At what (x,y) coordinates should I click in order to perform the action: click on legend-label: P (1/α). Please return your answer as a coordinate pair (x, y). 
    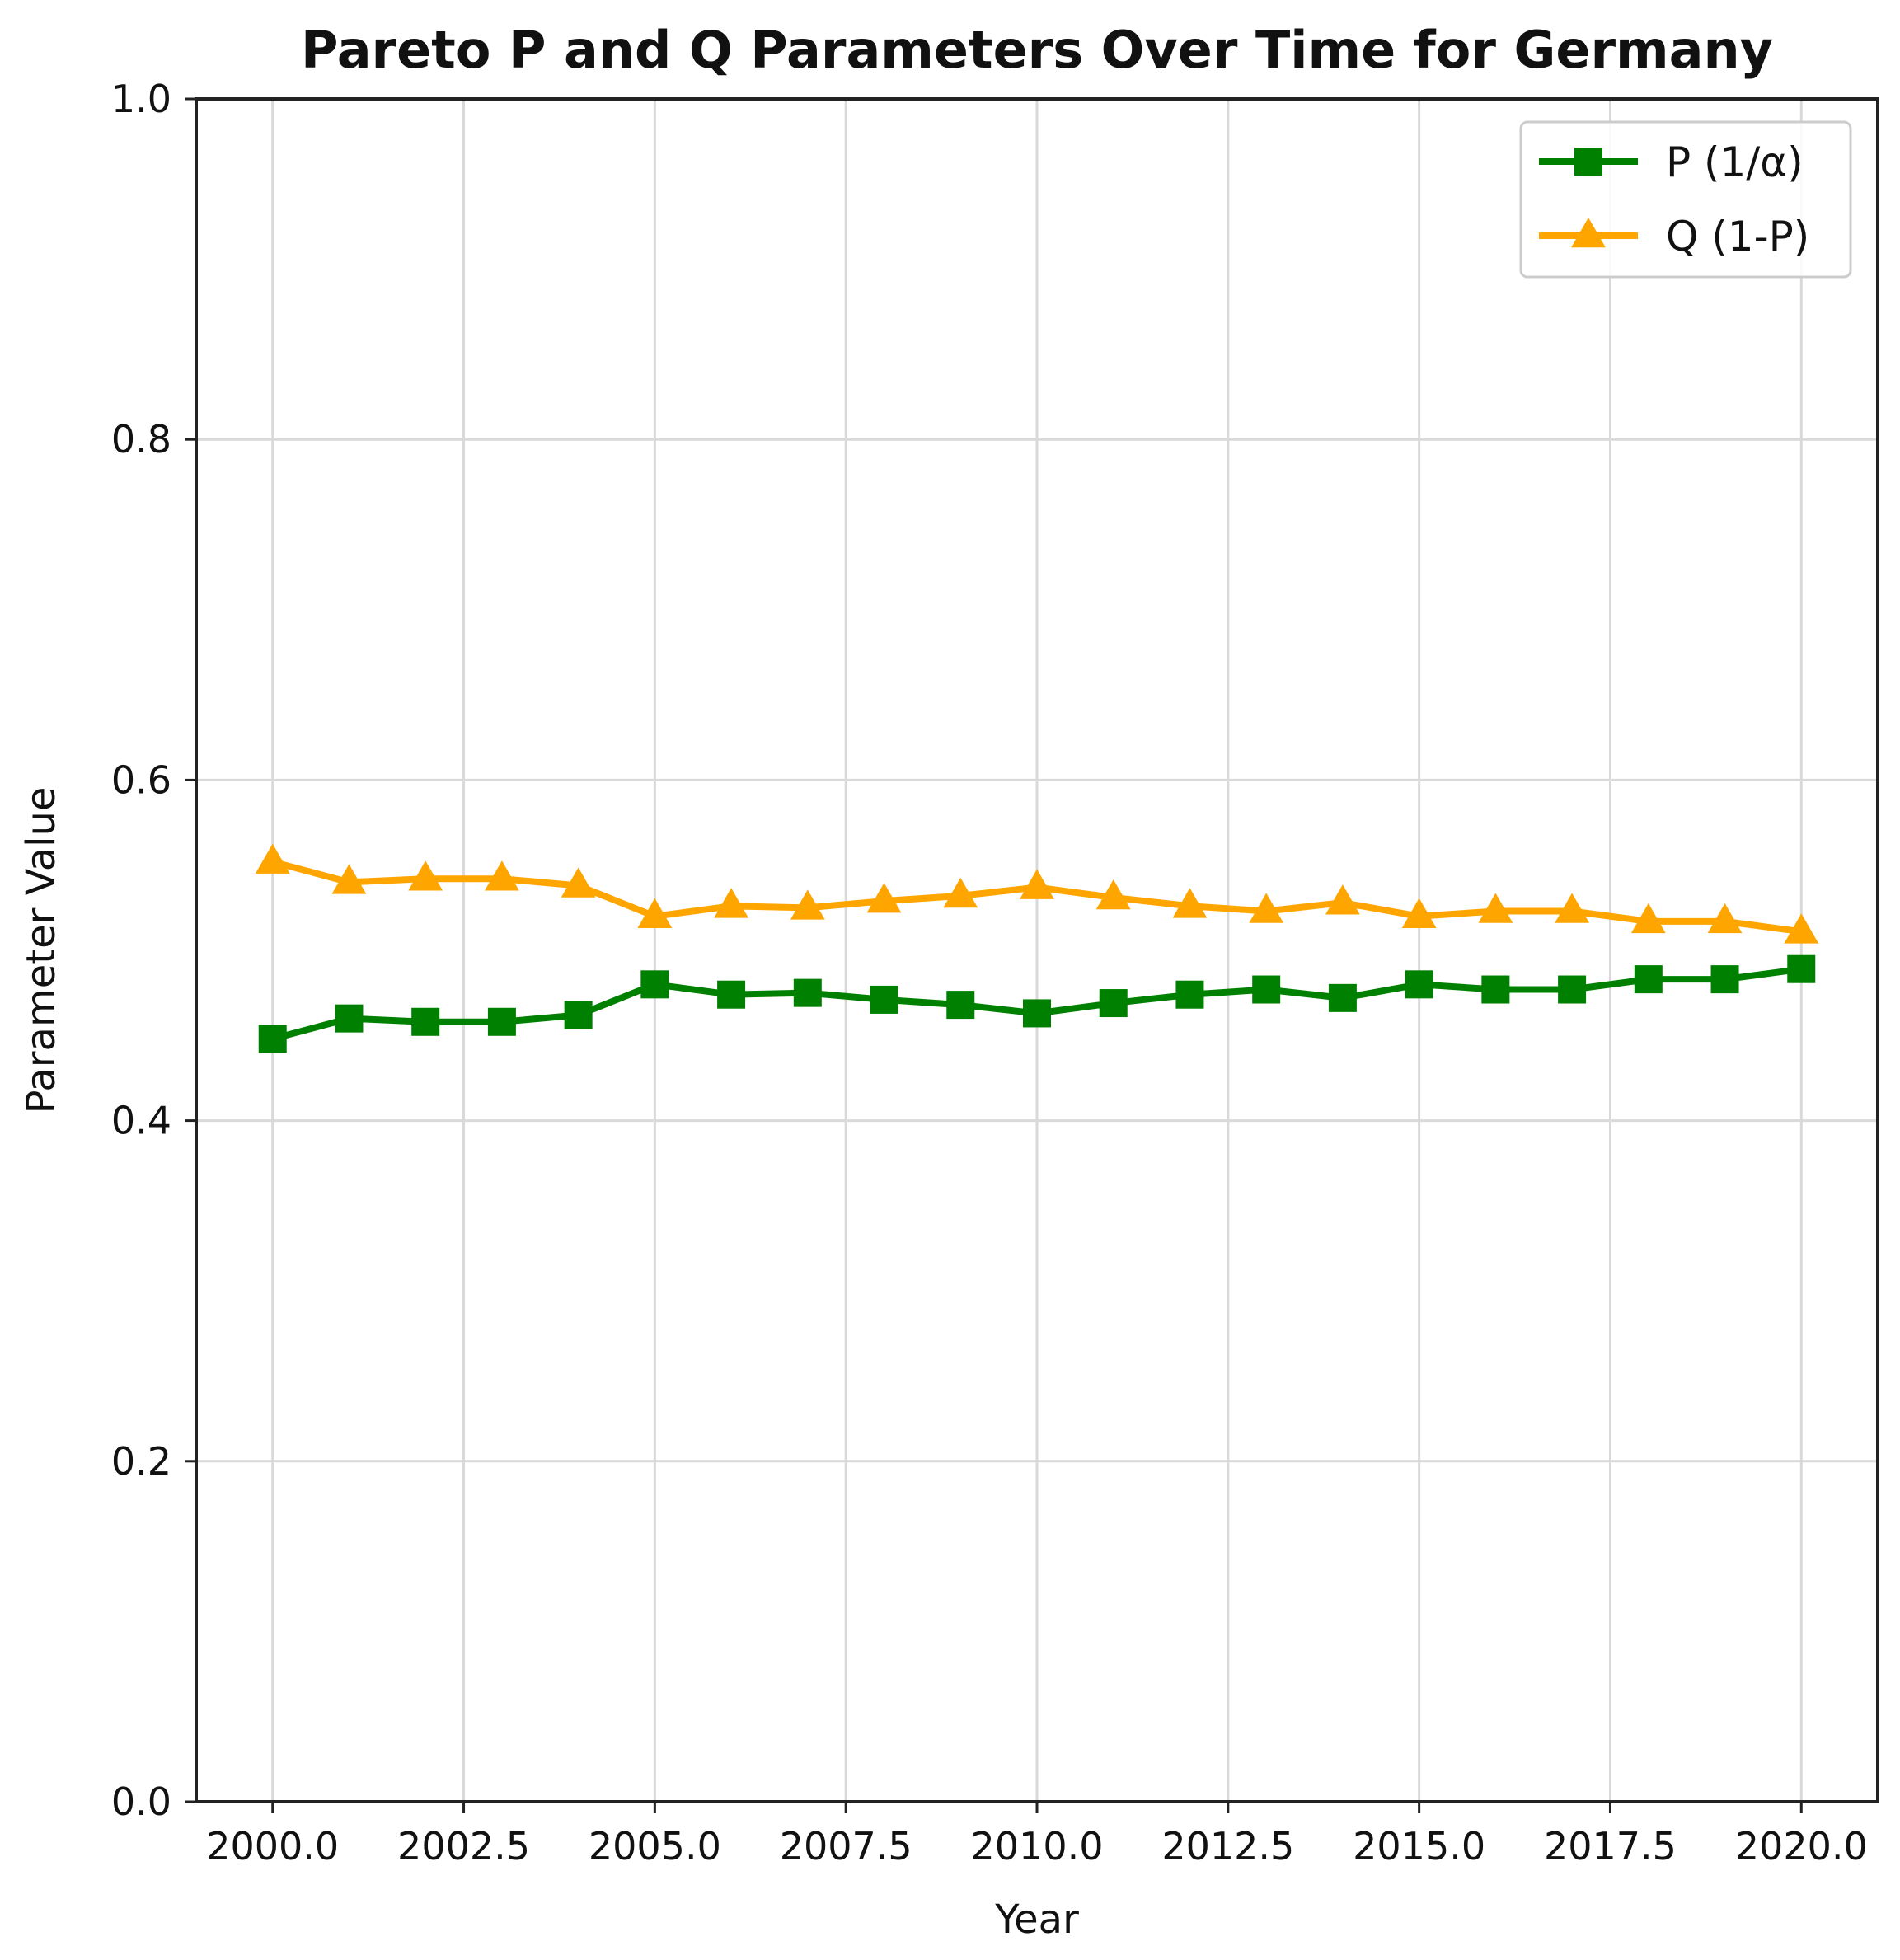
    Looking at the image, I should click on (1735, 162).